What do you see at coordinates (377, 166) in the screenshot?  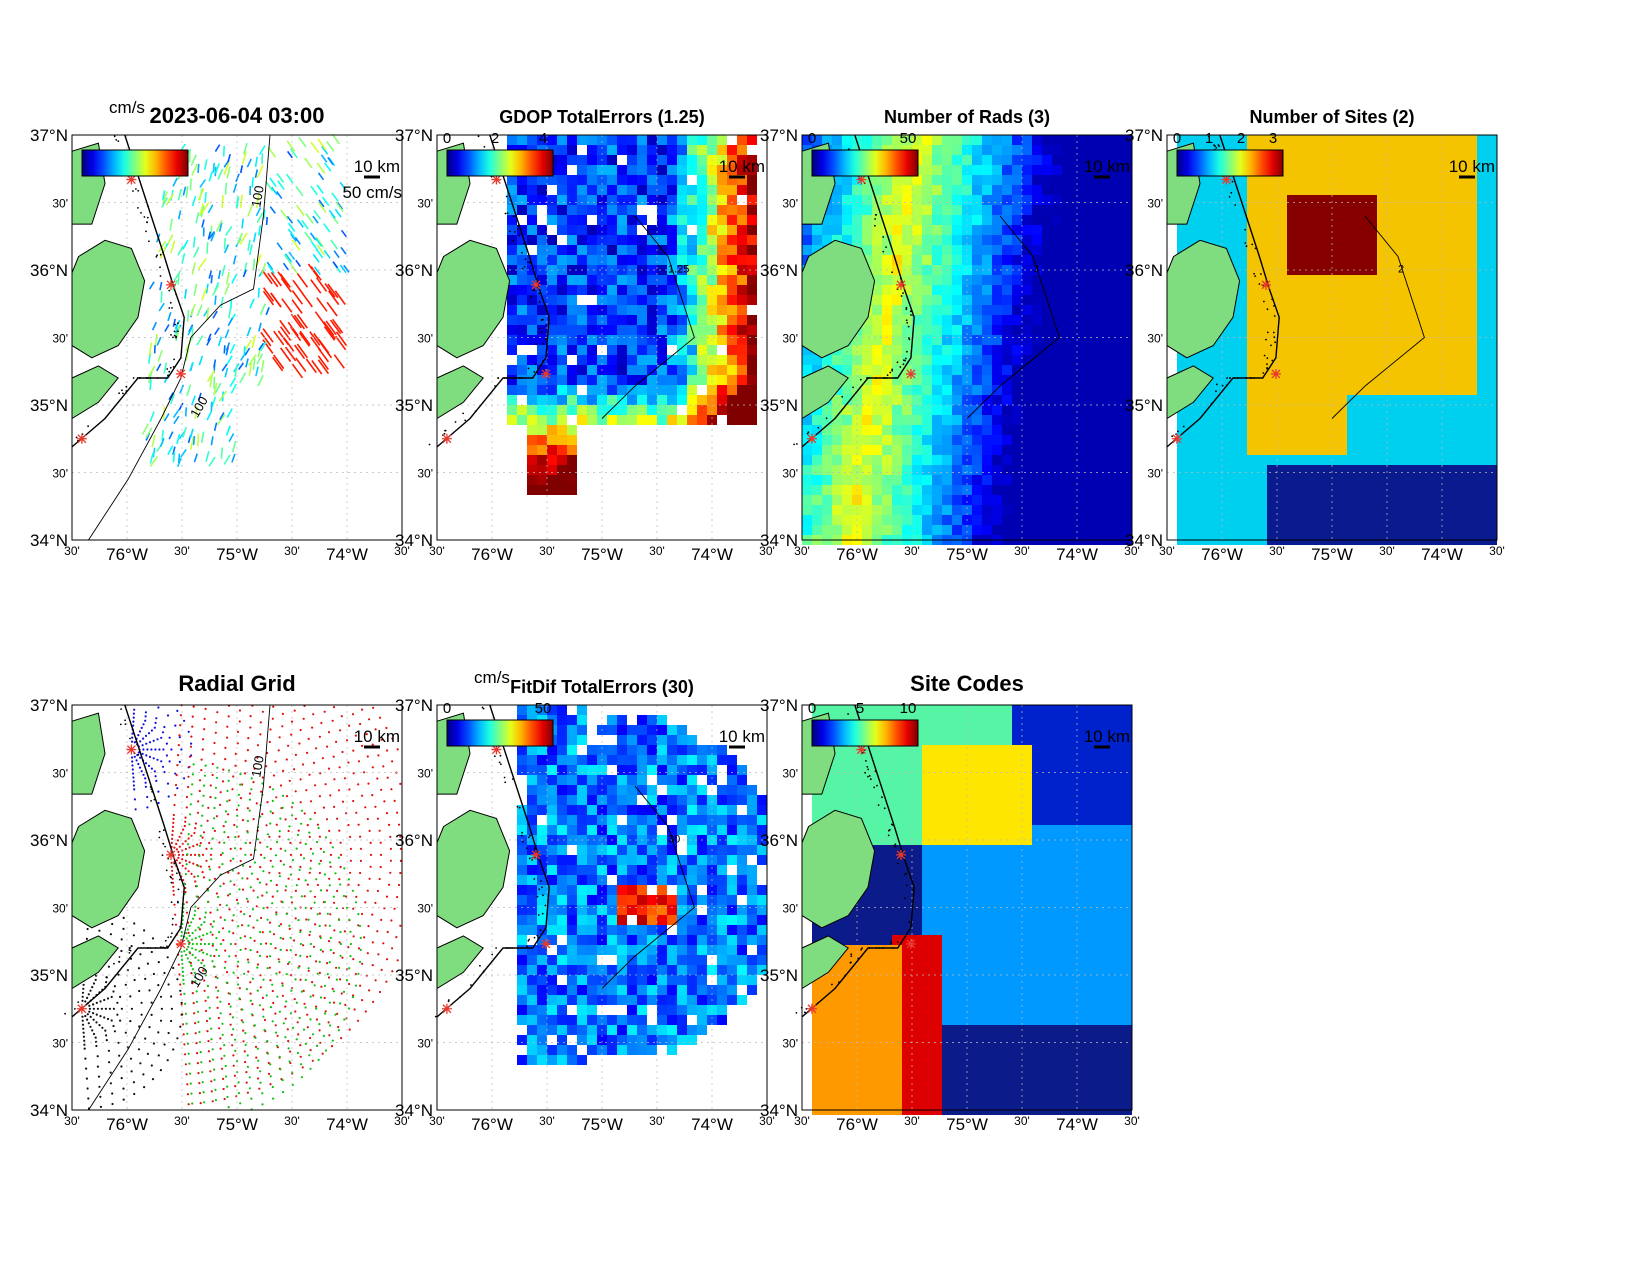 I see `scale-bar-label: 10 km` at bounding box center [377, 166].